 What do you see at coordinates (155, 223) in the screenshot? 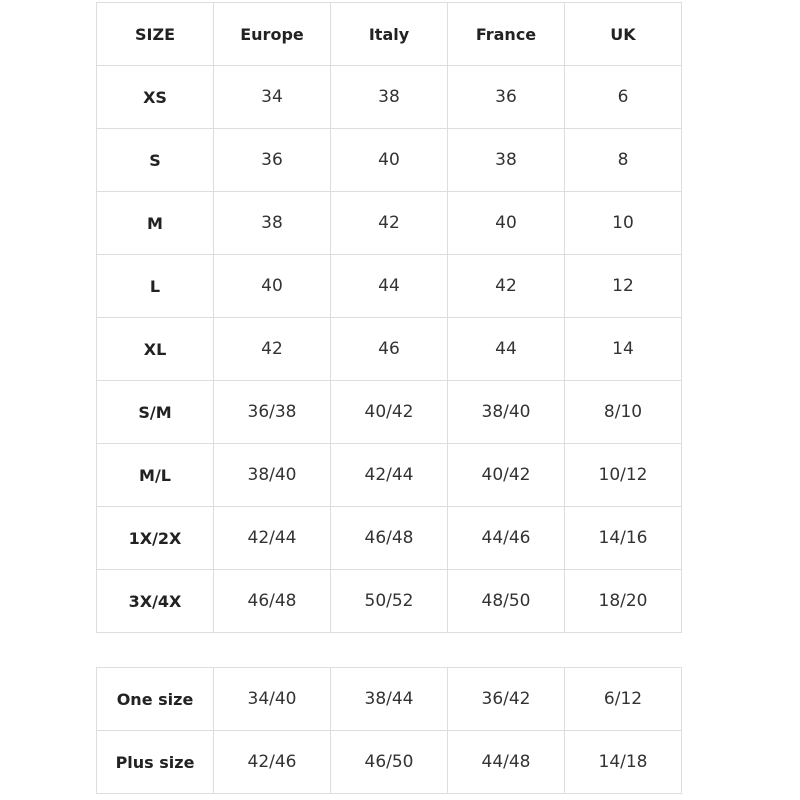
I see `header-cell: M` at bounding box center [155, 223].